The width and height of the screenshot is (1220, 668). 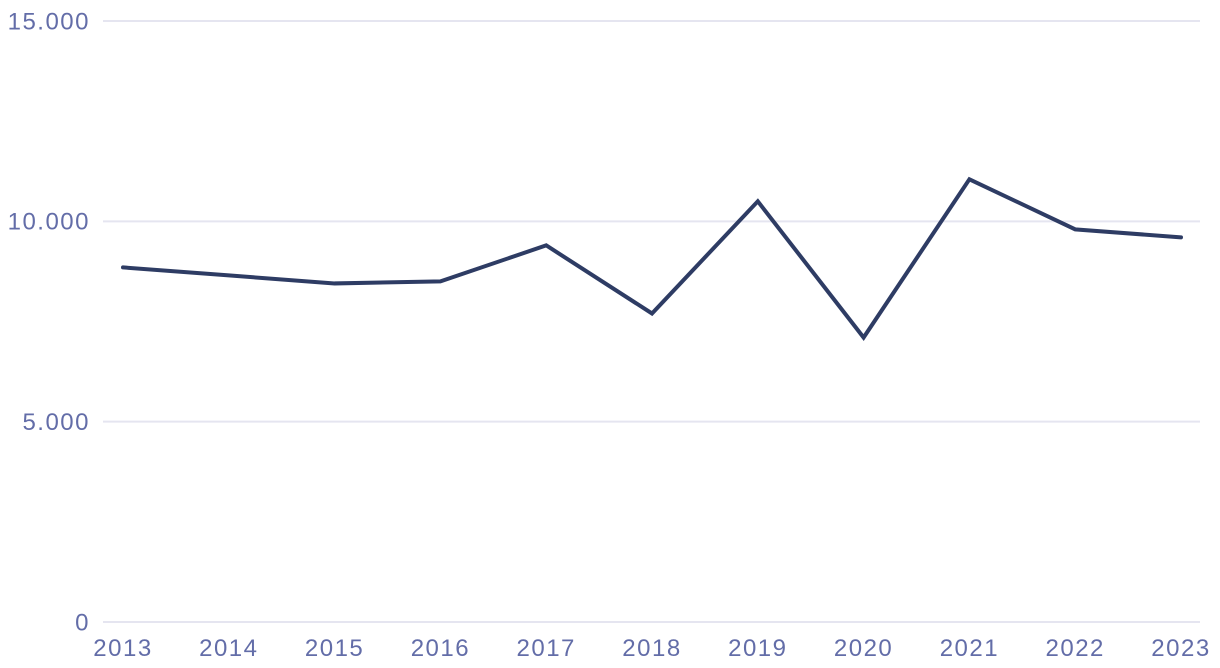 What do you see at coordinates (82, 622) in the screenshot?
I see `y-axis-tick-label: 0` at bounding box center [82, 622].